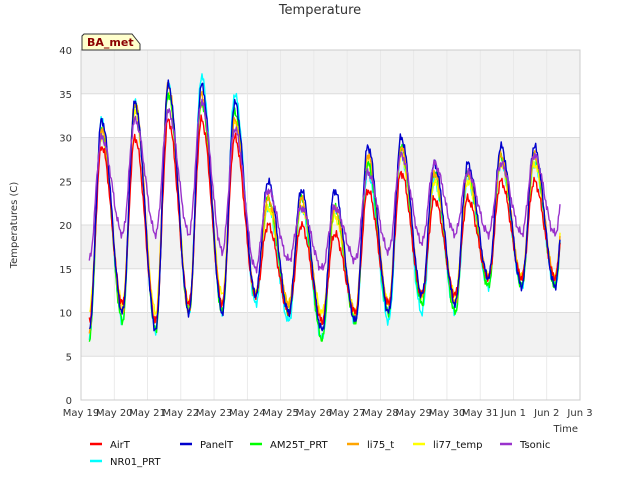  Describe the element at coordinates (247, 413) in the screenshot. I see `x-tick-label: May 24` at that location.